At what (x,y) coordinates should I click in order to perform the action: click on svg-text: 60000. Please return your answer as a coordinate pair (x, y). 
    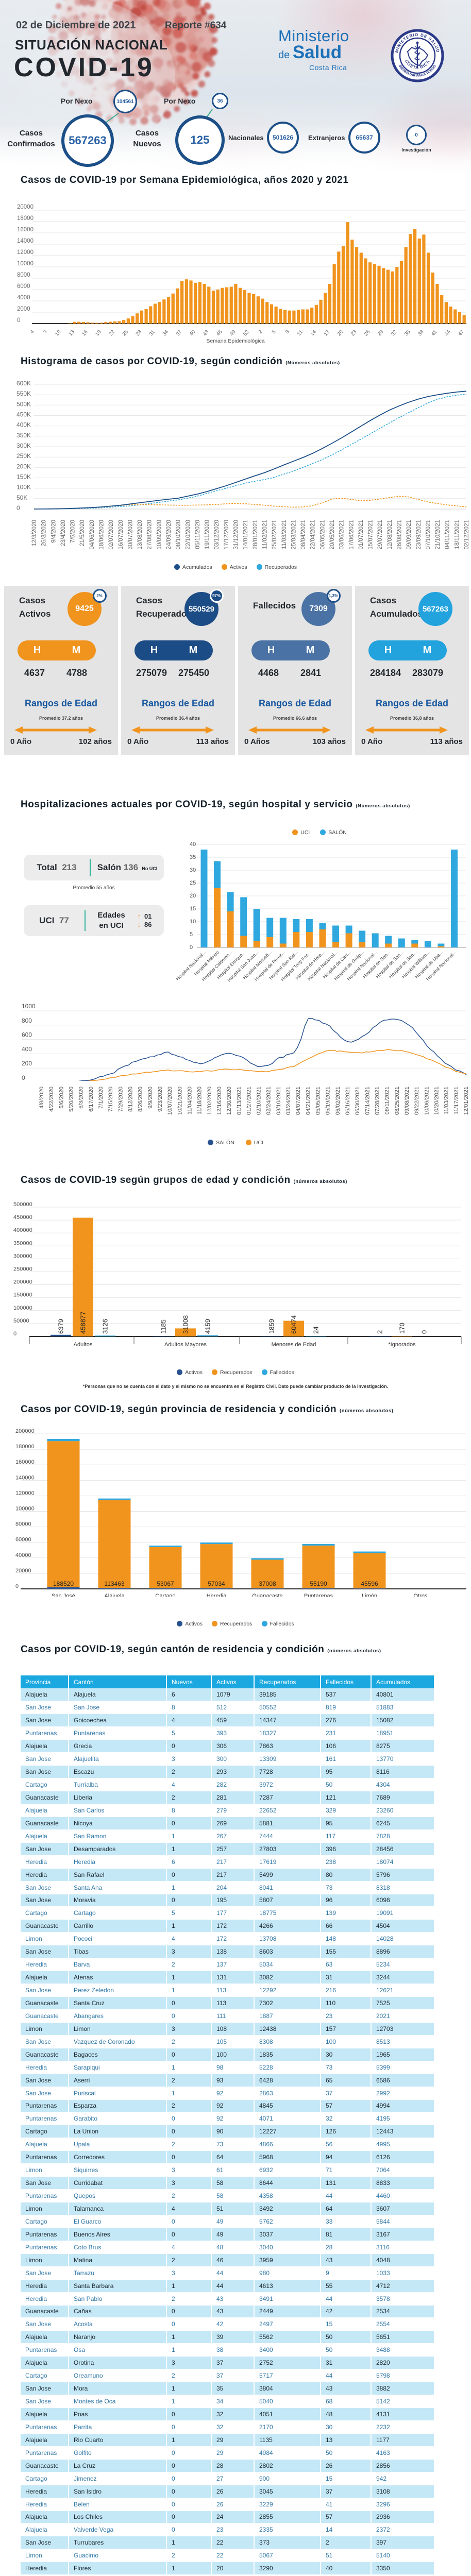
    Looking at the image, I should click on (23, 1540).